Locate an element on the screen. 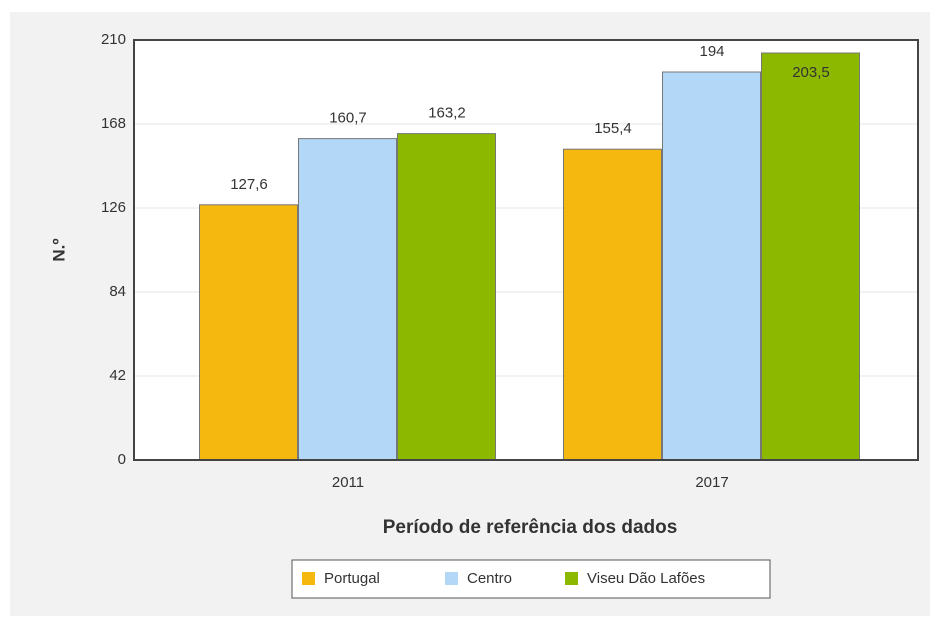 Image resolution: width=938 pixels, height=619 pixels. value-label: 203,5 is located at coordinates (811, 72).